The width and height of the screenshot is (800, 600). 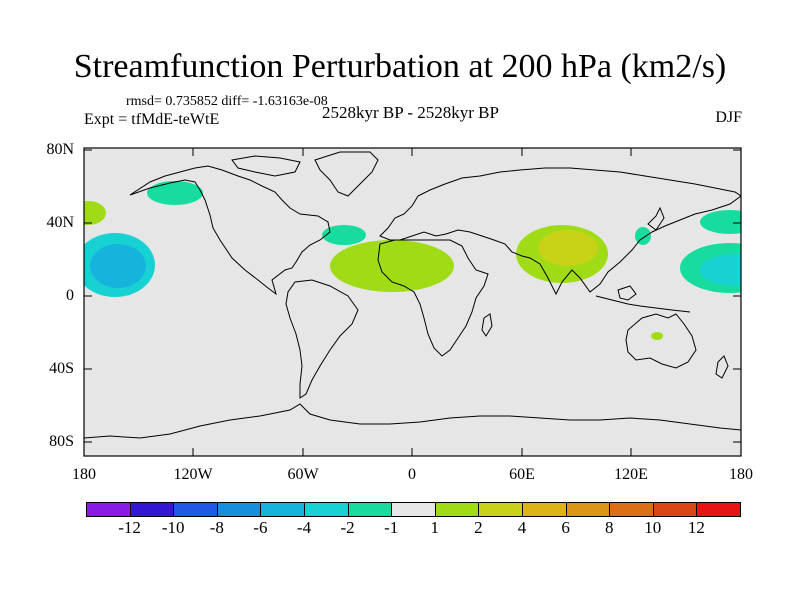 What do you see at coordinates (61, 441) in the screenshot?
I see `lat-label-80s: 80S` at bounding box center [61, 441].